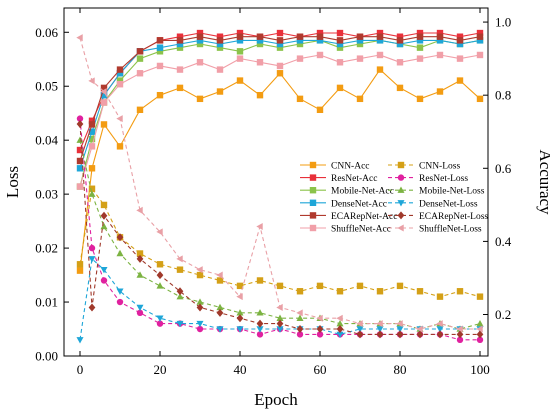 This screenshot has height=419, width=550. I want to click on legend-label-resnet-acc: ResNet-Acc, so click(354, 179).